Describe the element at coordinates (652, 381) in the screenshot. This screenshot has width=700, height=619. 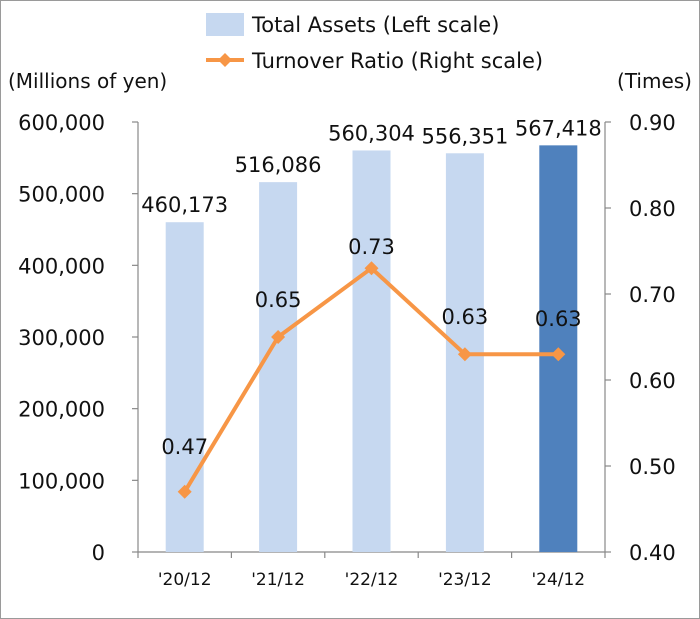
I see `right-tick-label: 0.60` at that location.